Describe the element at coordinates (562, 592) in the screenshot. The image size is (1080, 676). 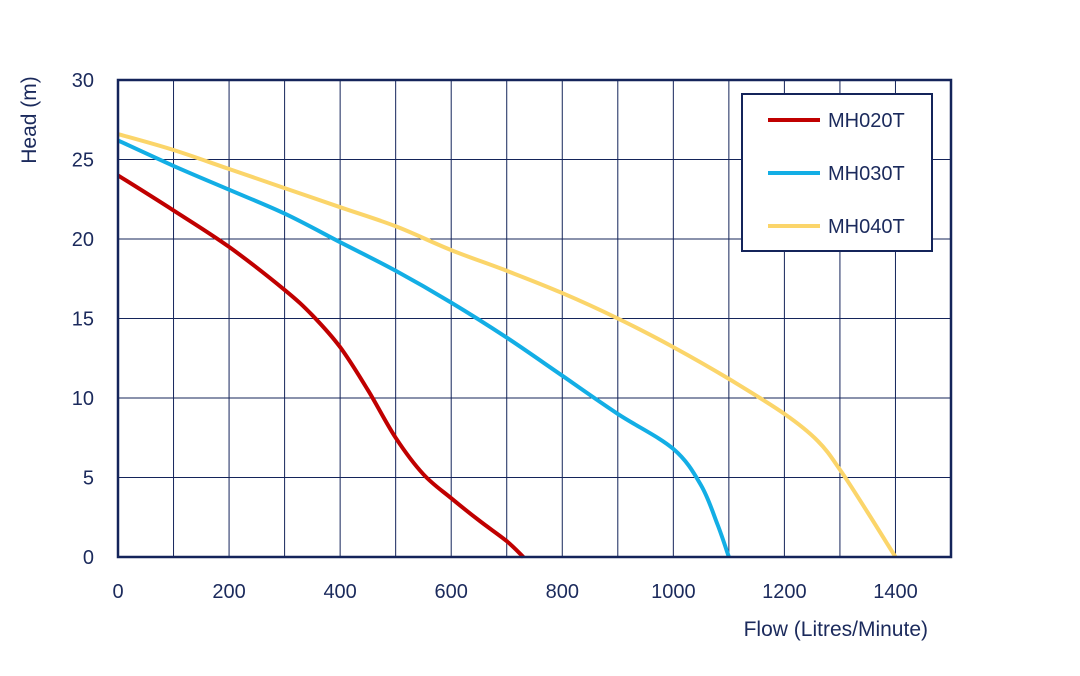
I see `x-tick-label: 800` at that location.